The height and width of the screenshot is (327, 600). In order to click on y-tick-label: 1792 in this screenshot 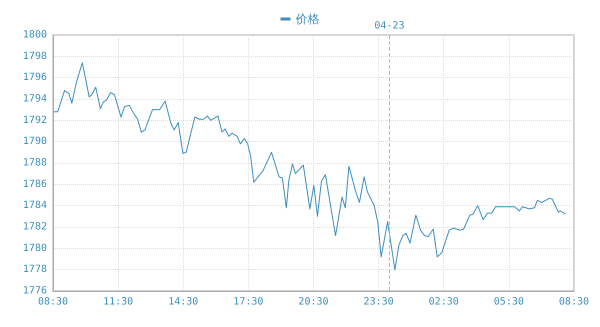, I will do `click(34, 120)`.